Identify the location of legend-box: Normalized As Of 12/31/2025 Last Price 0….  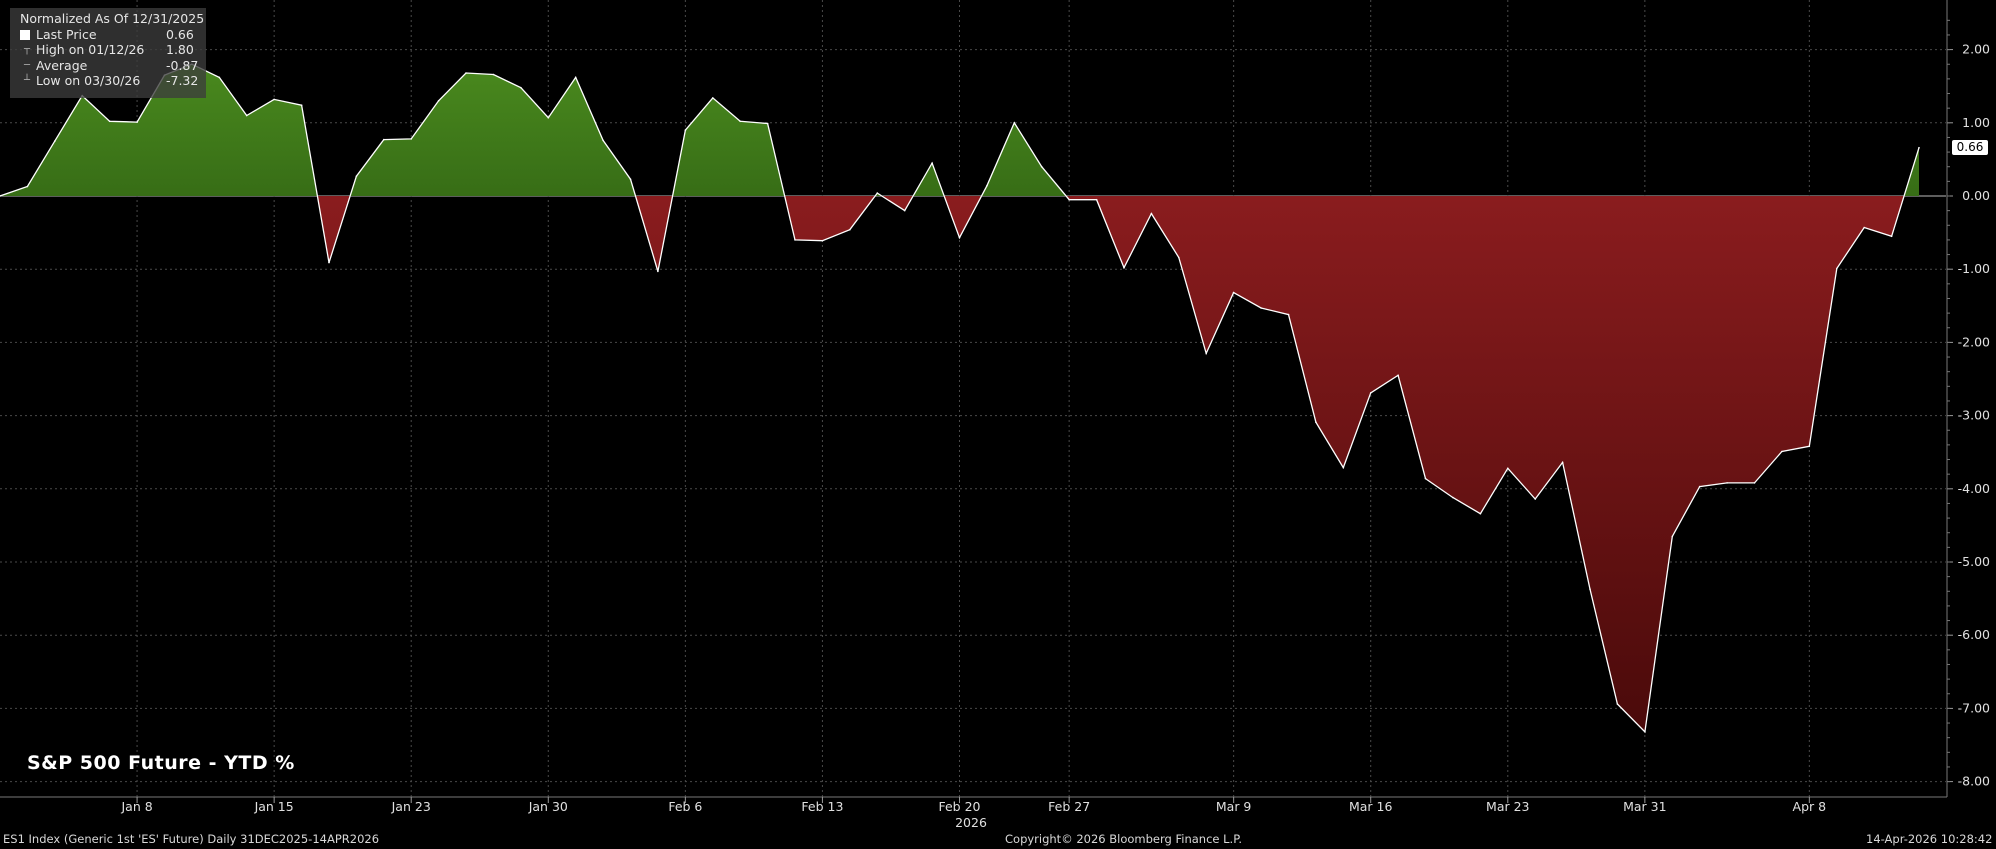
(108, 53).